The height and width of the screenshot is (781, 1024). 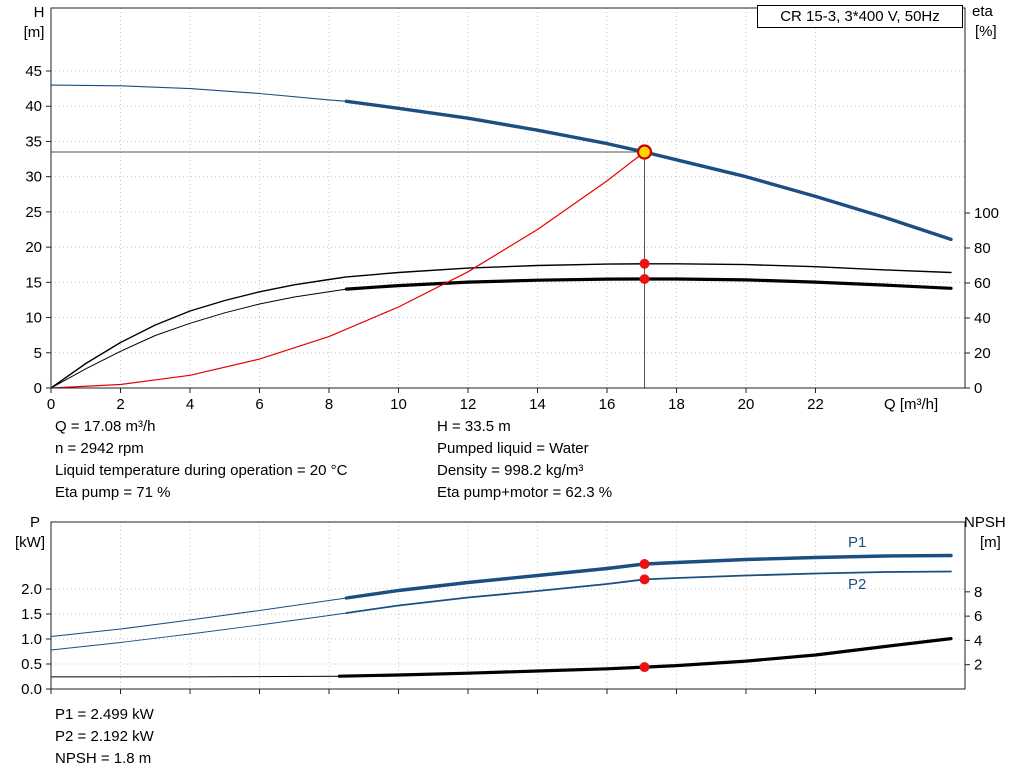 I want to click on annotation-eta-pump: Eta pump = 71 %, so click(x=113, y=492).